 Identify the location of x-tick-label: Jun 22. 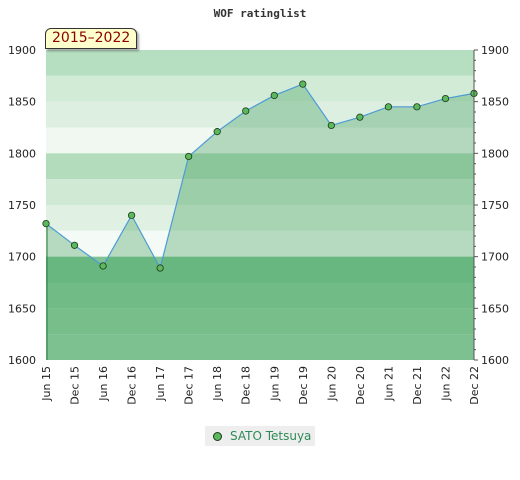
(445, 384).